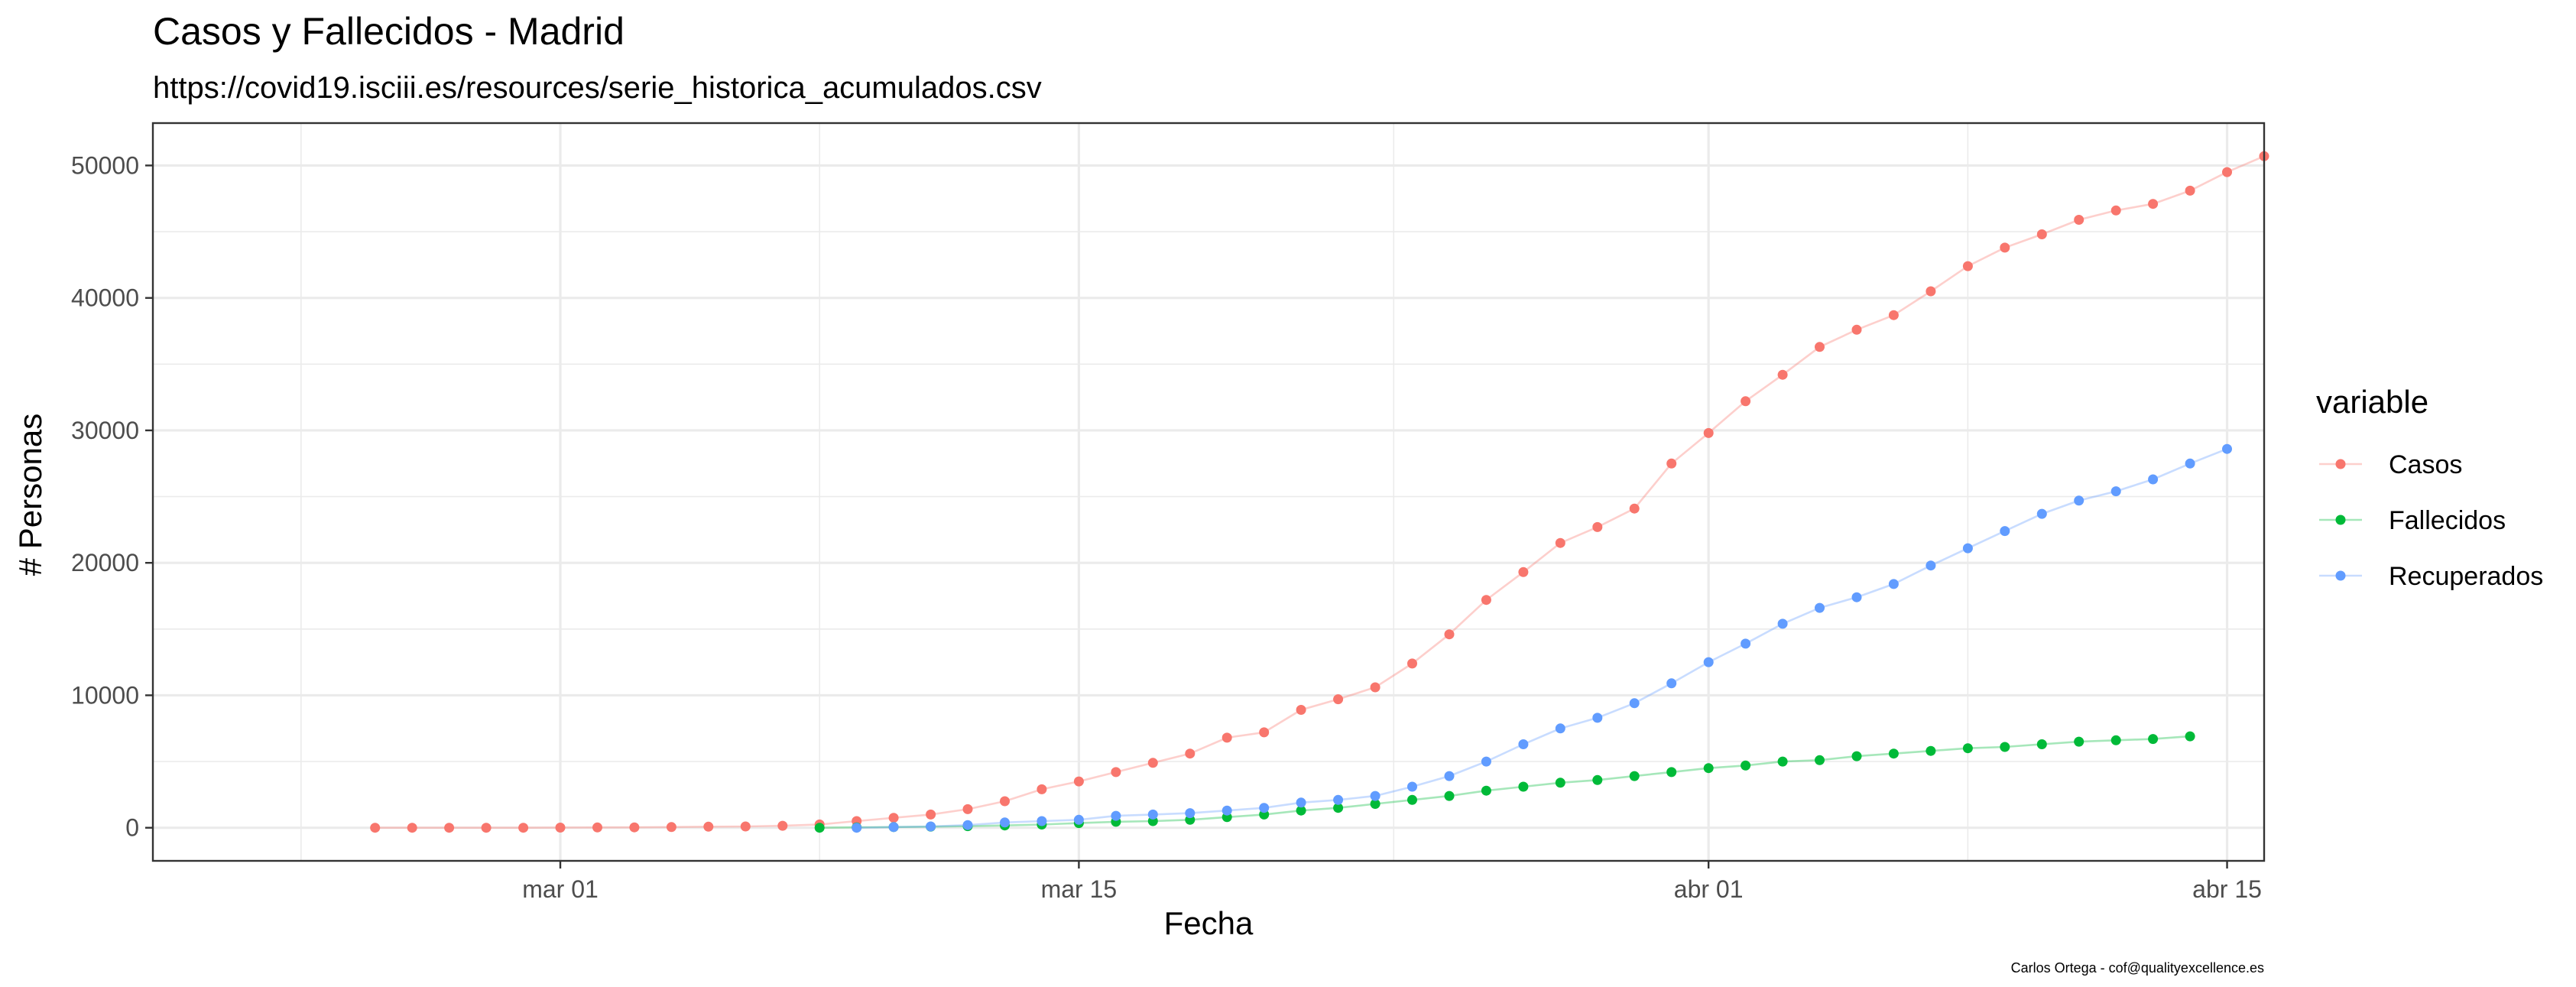 Image resolution: width=2576 pixels, height=987 pixels. Describe the element at coordinates (1709, 889) in the screenshot. I see `x-tick-label: abr 01` at that location.